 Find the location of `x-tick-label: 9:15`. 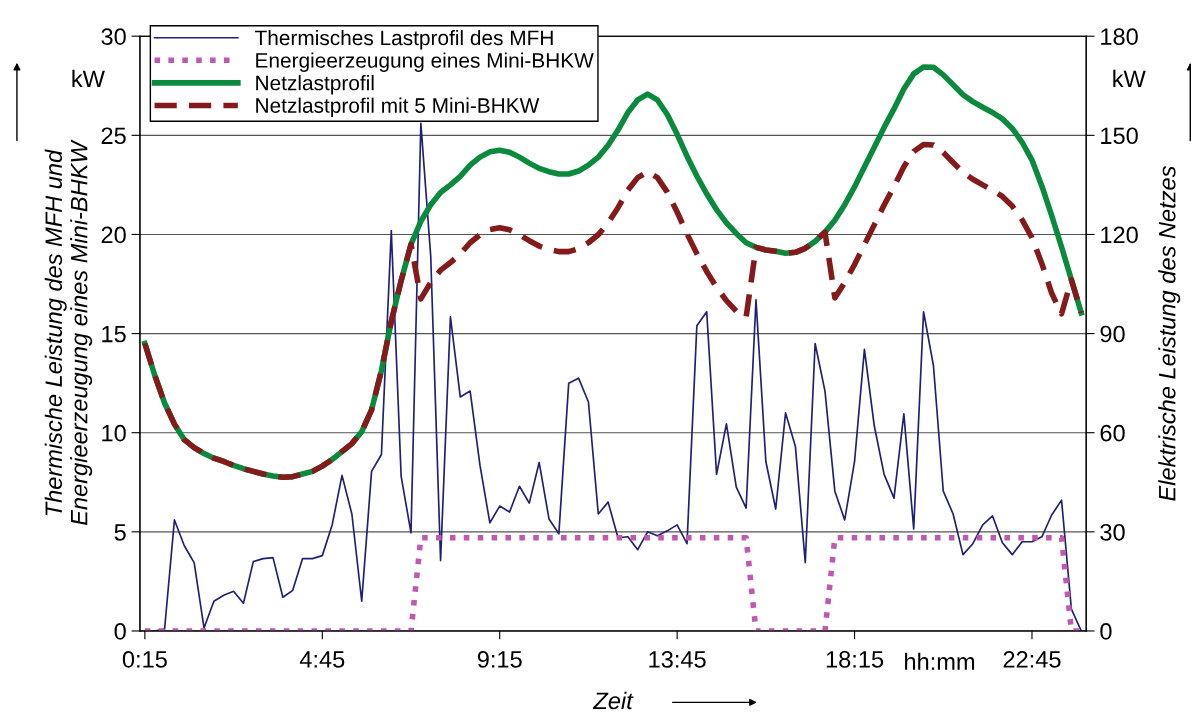

x-tick-label: 9:15 is located at coordinates (499, 659).